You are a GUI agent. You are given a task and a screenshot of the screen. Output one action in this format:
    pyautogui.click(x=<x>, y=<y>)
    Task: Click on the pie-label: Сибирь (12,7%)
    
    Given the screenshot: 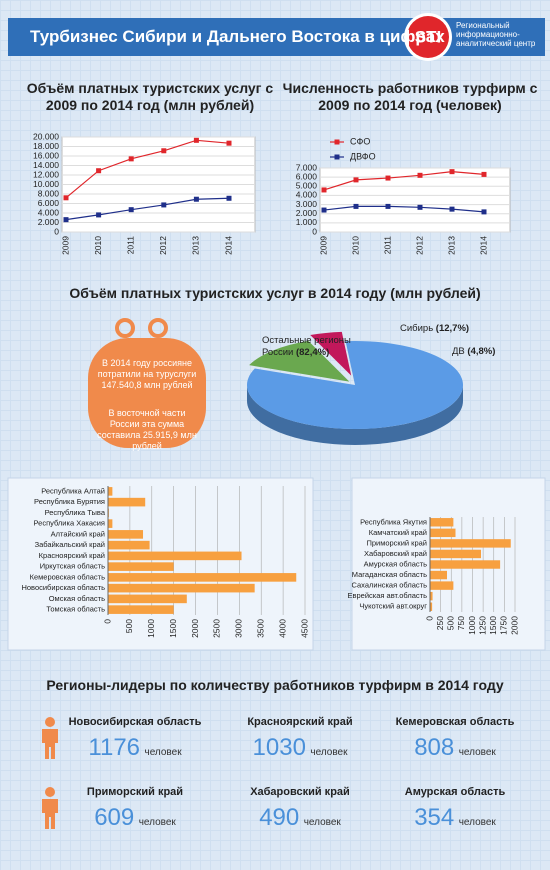 What is the action you would take?
    pyautogui.click(x=455, y=329)
    